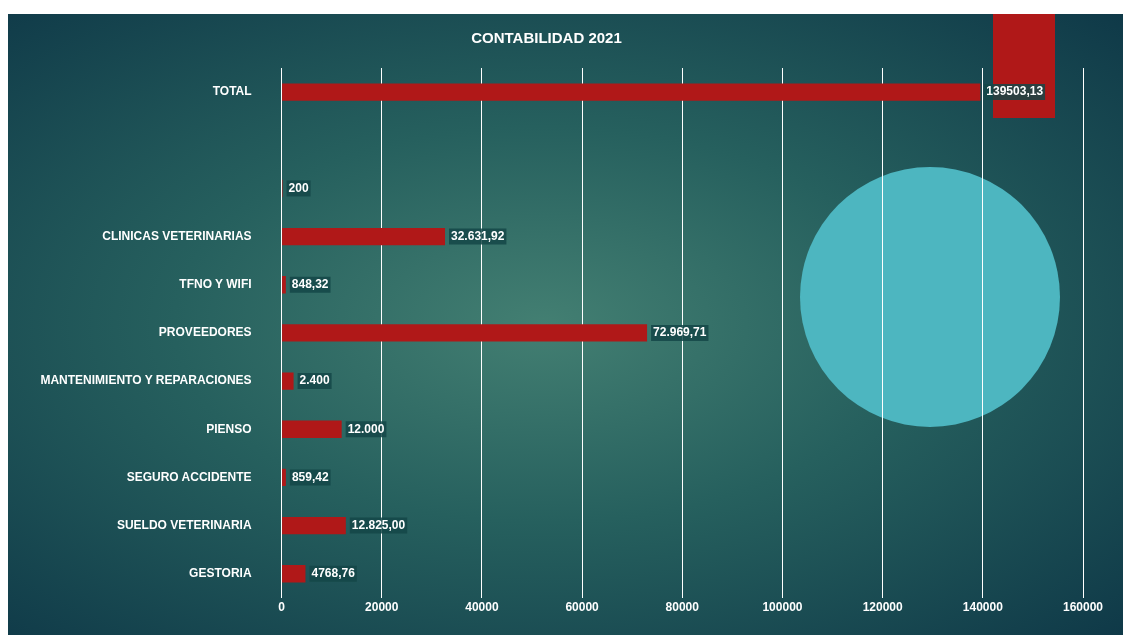 The height and width of the screenshot is (635, 1123). Describe the element at coordinates (478, 235) in the screenshot. I see `data-label: 32.631,92` at that location.